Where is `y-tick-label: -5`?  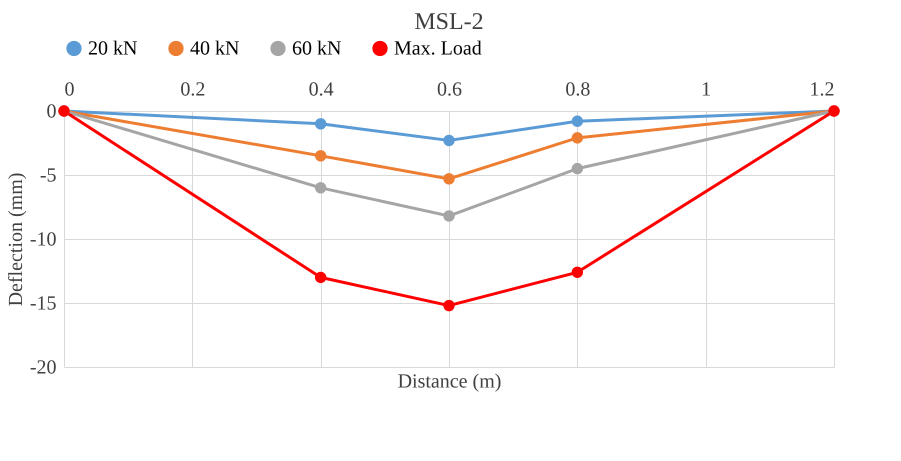
y-tick-label: -5 is located at coordinates (48, 175).